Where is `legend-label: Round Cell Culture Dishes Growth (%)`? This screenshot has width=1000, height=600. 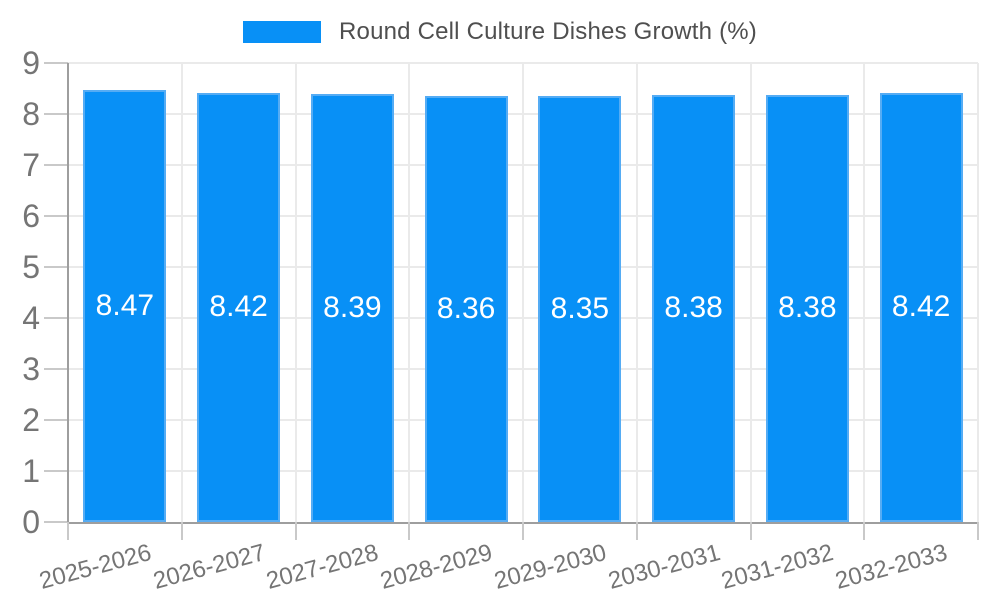
legend-label: Round Cell Culture Dishes Growth (%) is located at coordinates (547, 31).